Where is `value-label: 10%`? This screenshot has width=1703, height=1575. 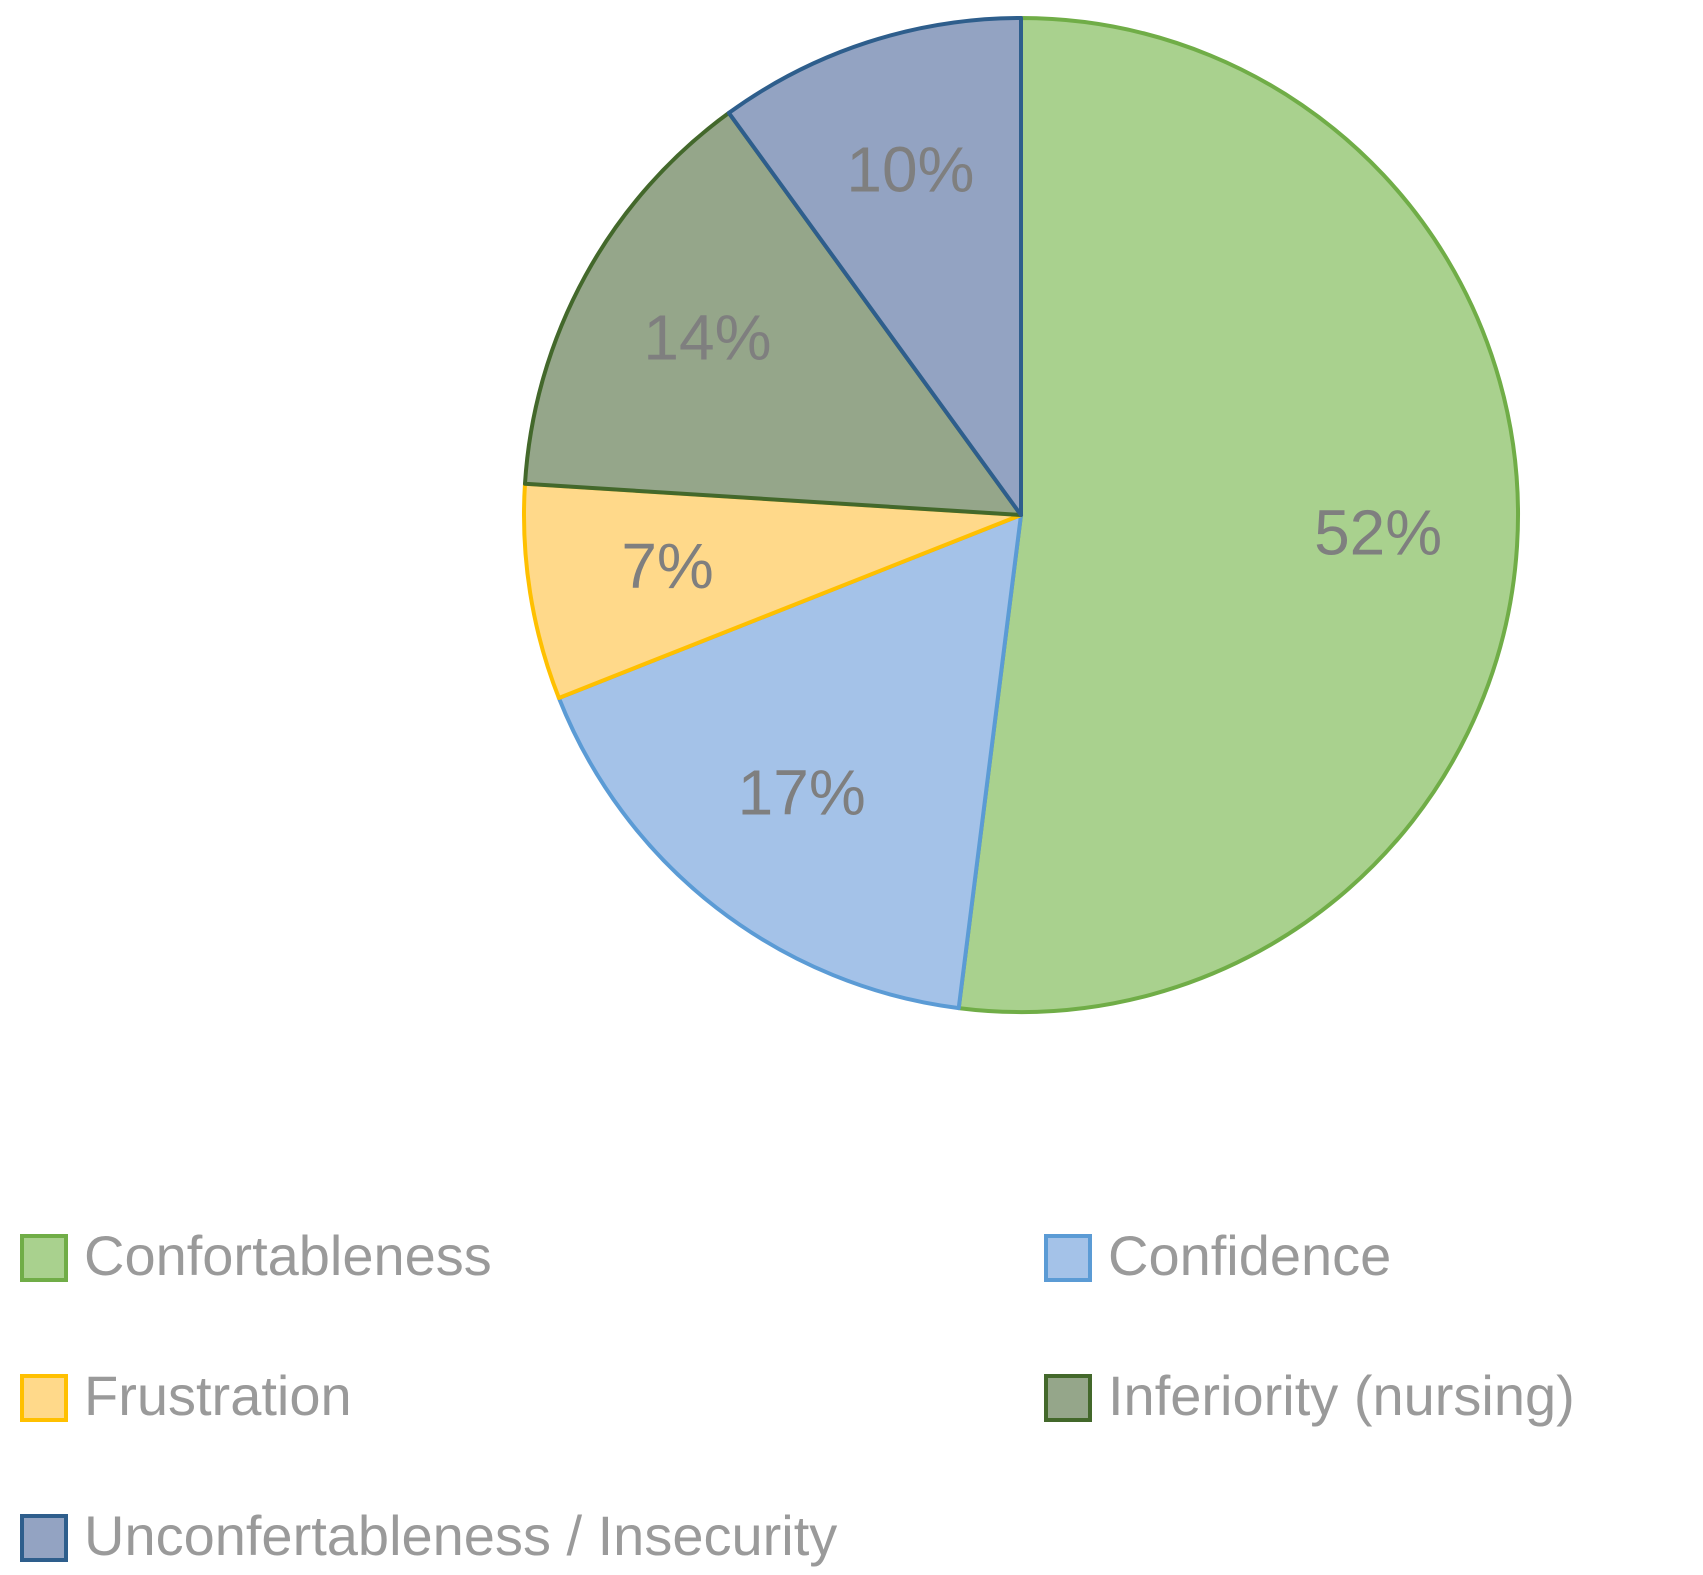
value-label: 10% is located at coordinates (910, 170).